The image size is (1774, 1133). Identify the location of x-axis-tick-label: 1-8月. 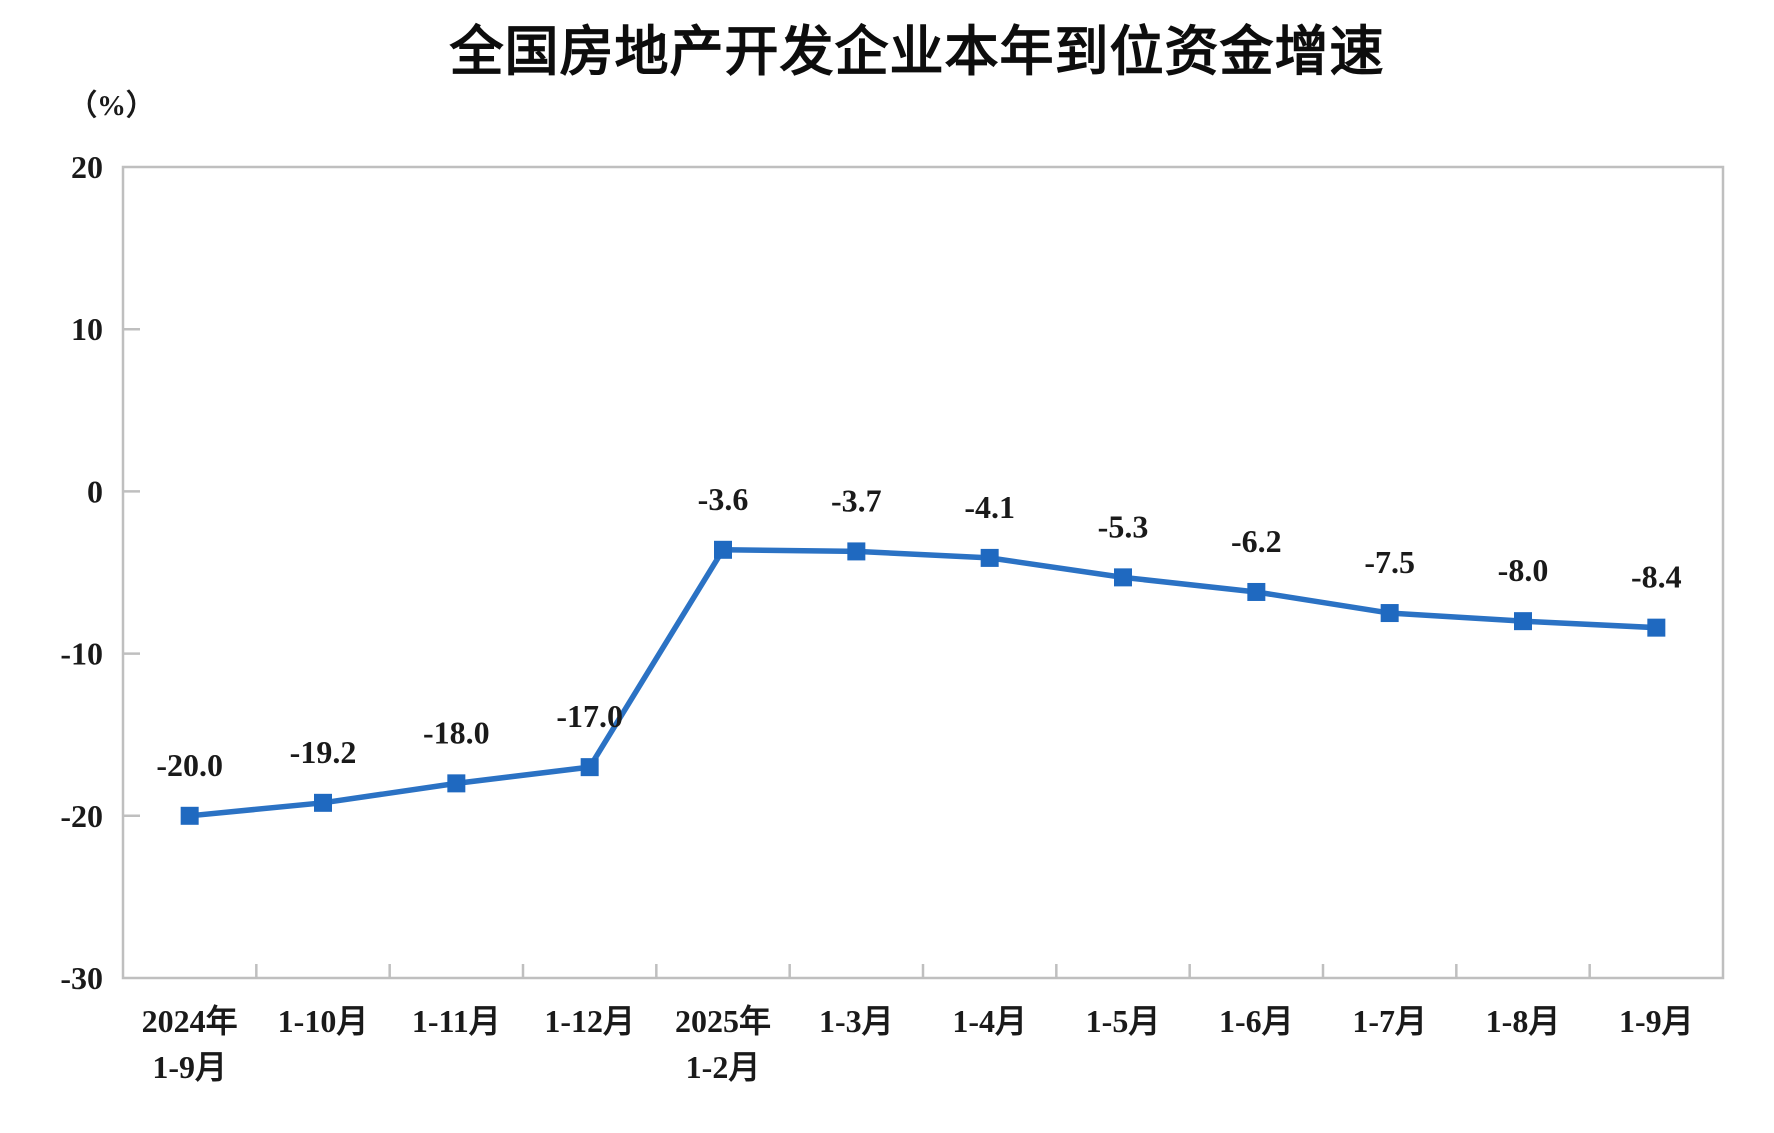
(1523, 1021).